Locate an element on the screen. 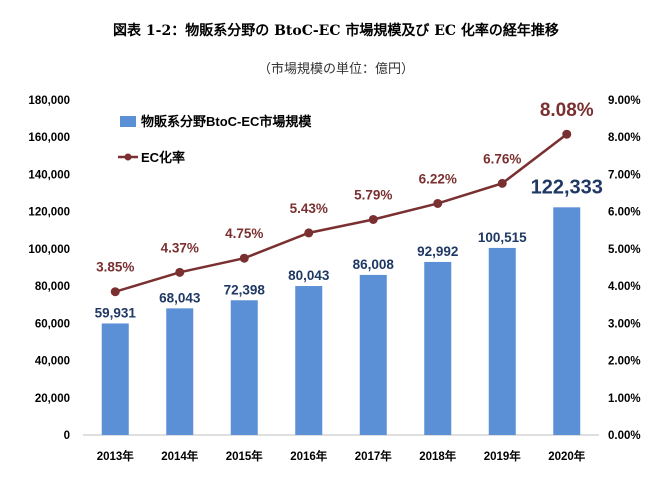 This screenshot has height=490, width=672. left-tick-label: 160,000 is located at coordinates (49, 138).